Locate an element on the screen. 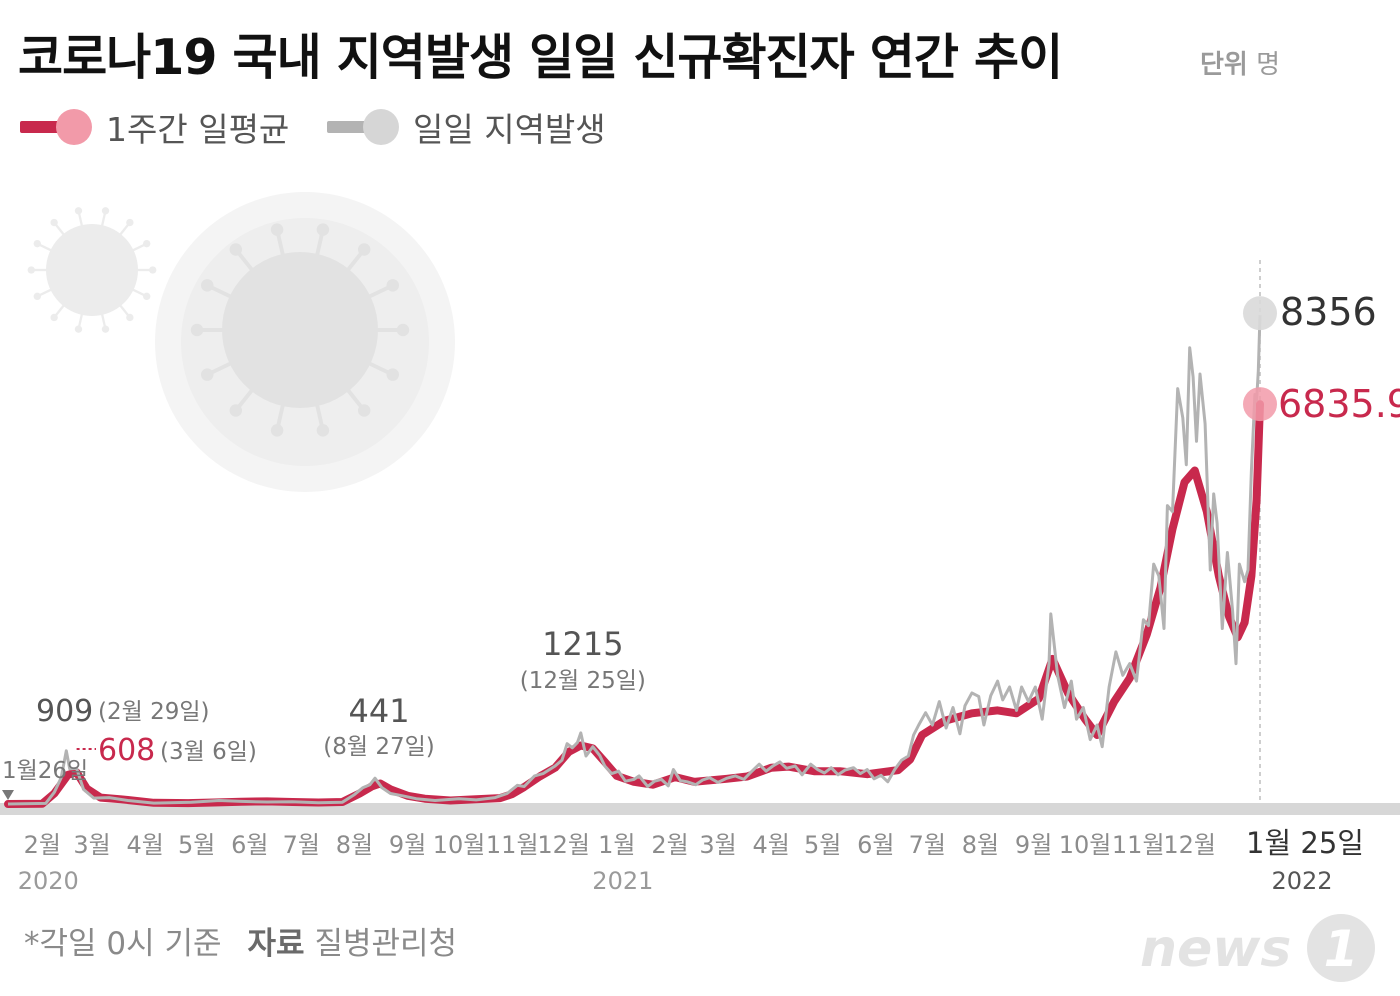 The width and height of the screenshot is (1400, 996). unit-label-key: 단위 is located at coordinates (1224, 65).